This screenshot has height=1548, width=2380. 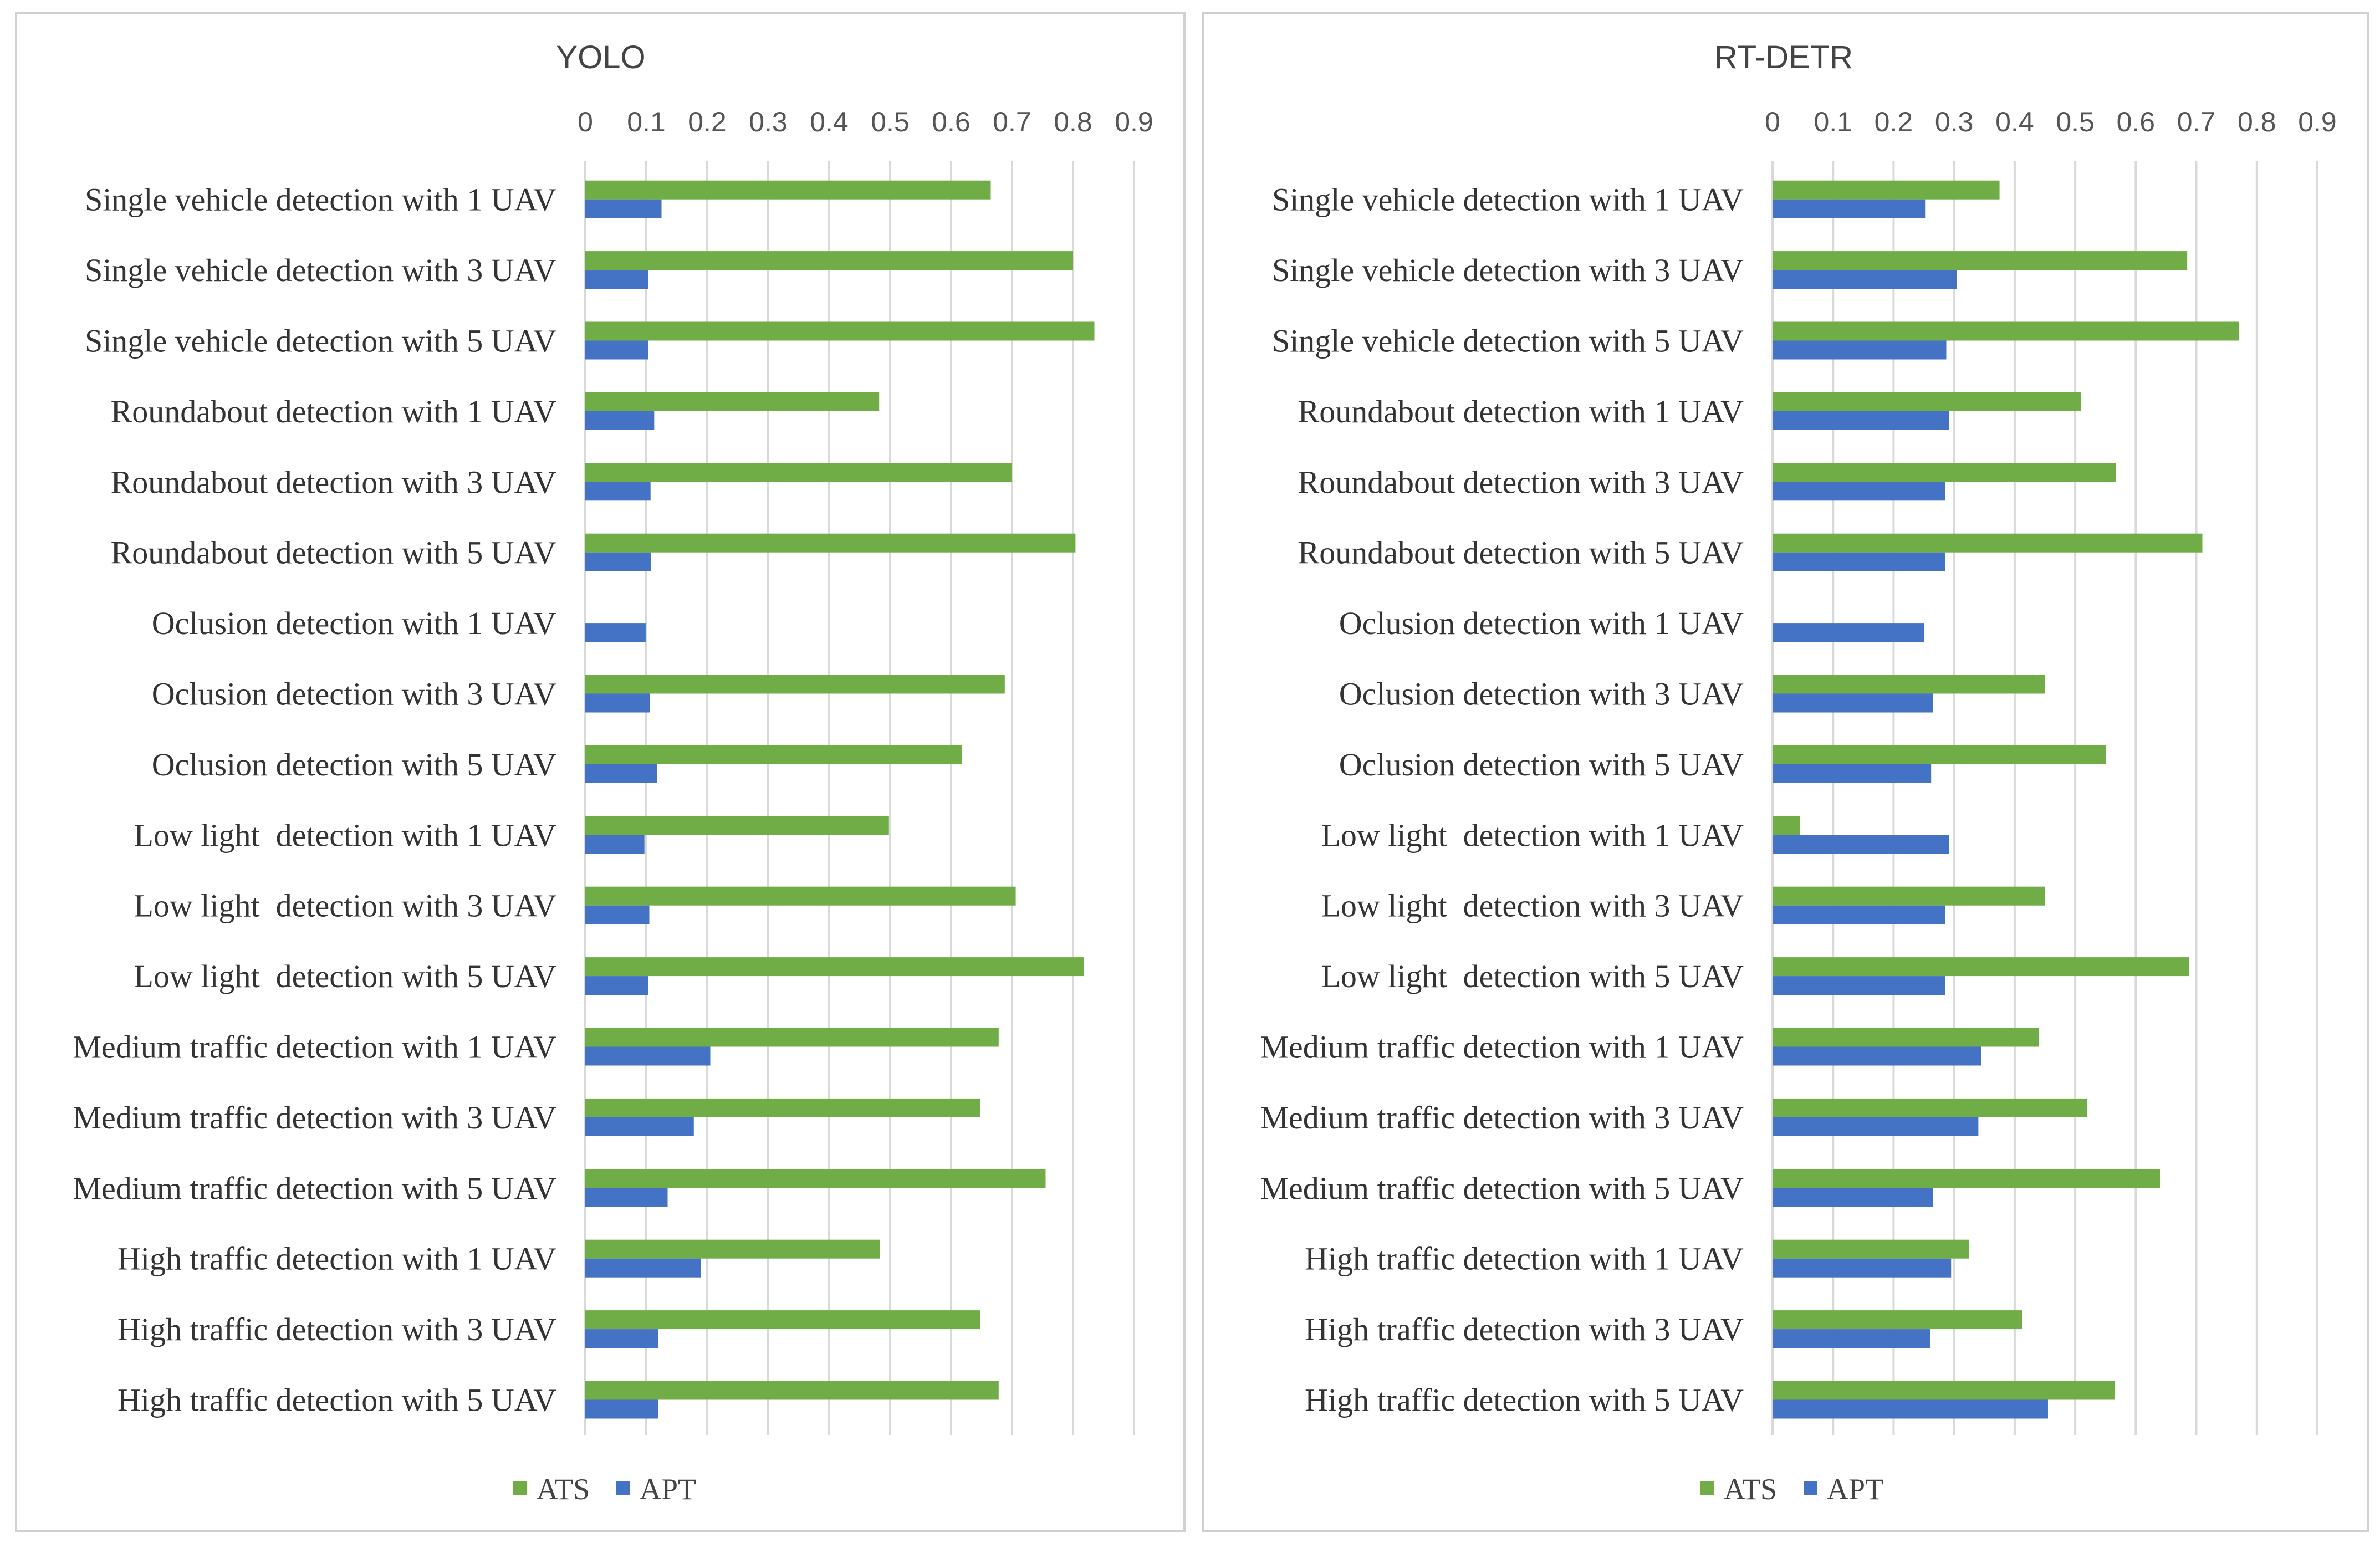 What do you see at coordinates (320, 341) in the screenshot?
I see `yolo-category-label: Single vehicle detection with 5 UAV` at bounding box center [320, 341].